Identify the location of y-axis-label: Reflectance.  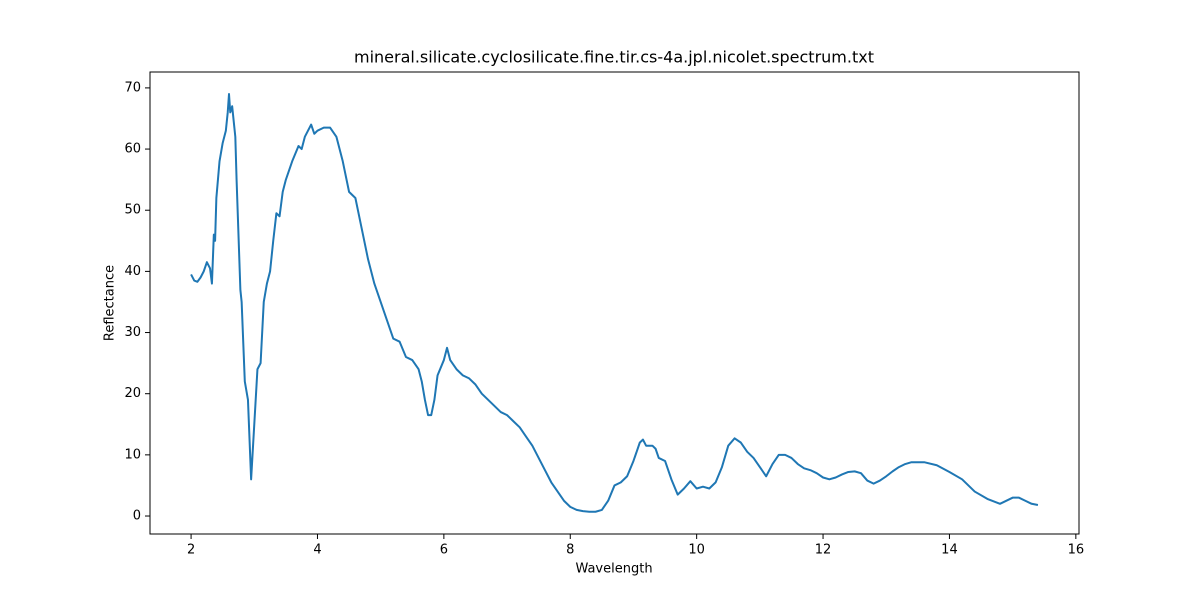
(110, 303).